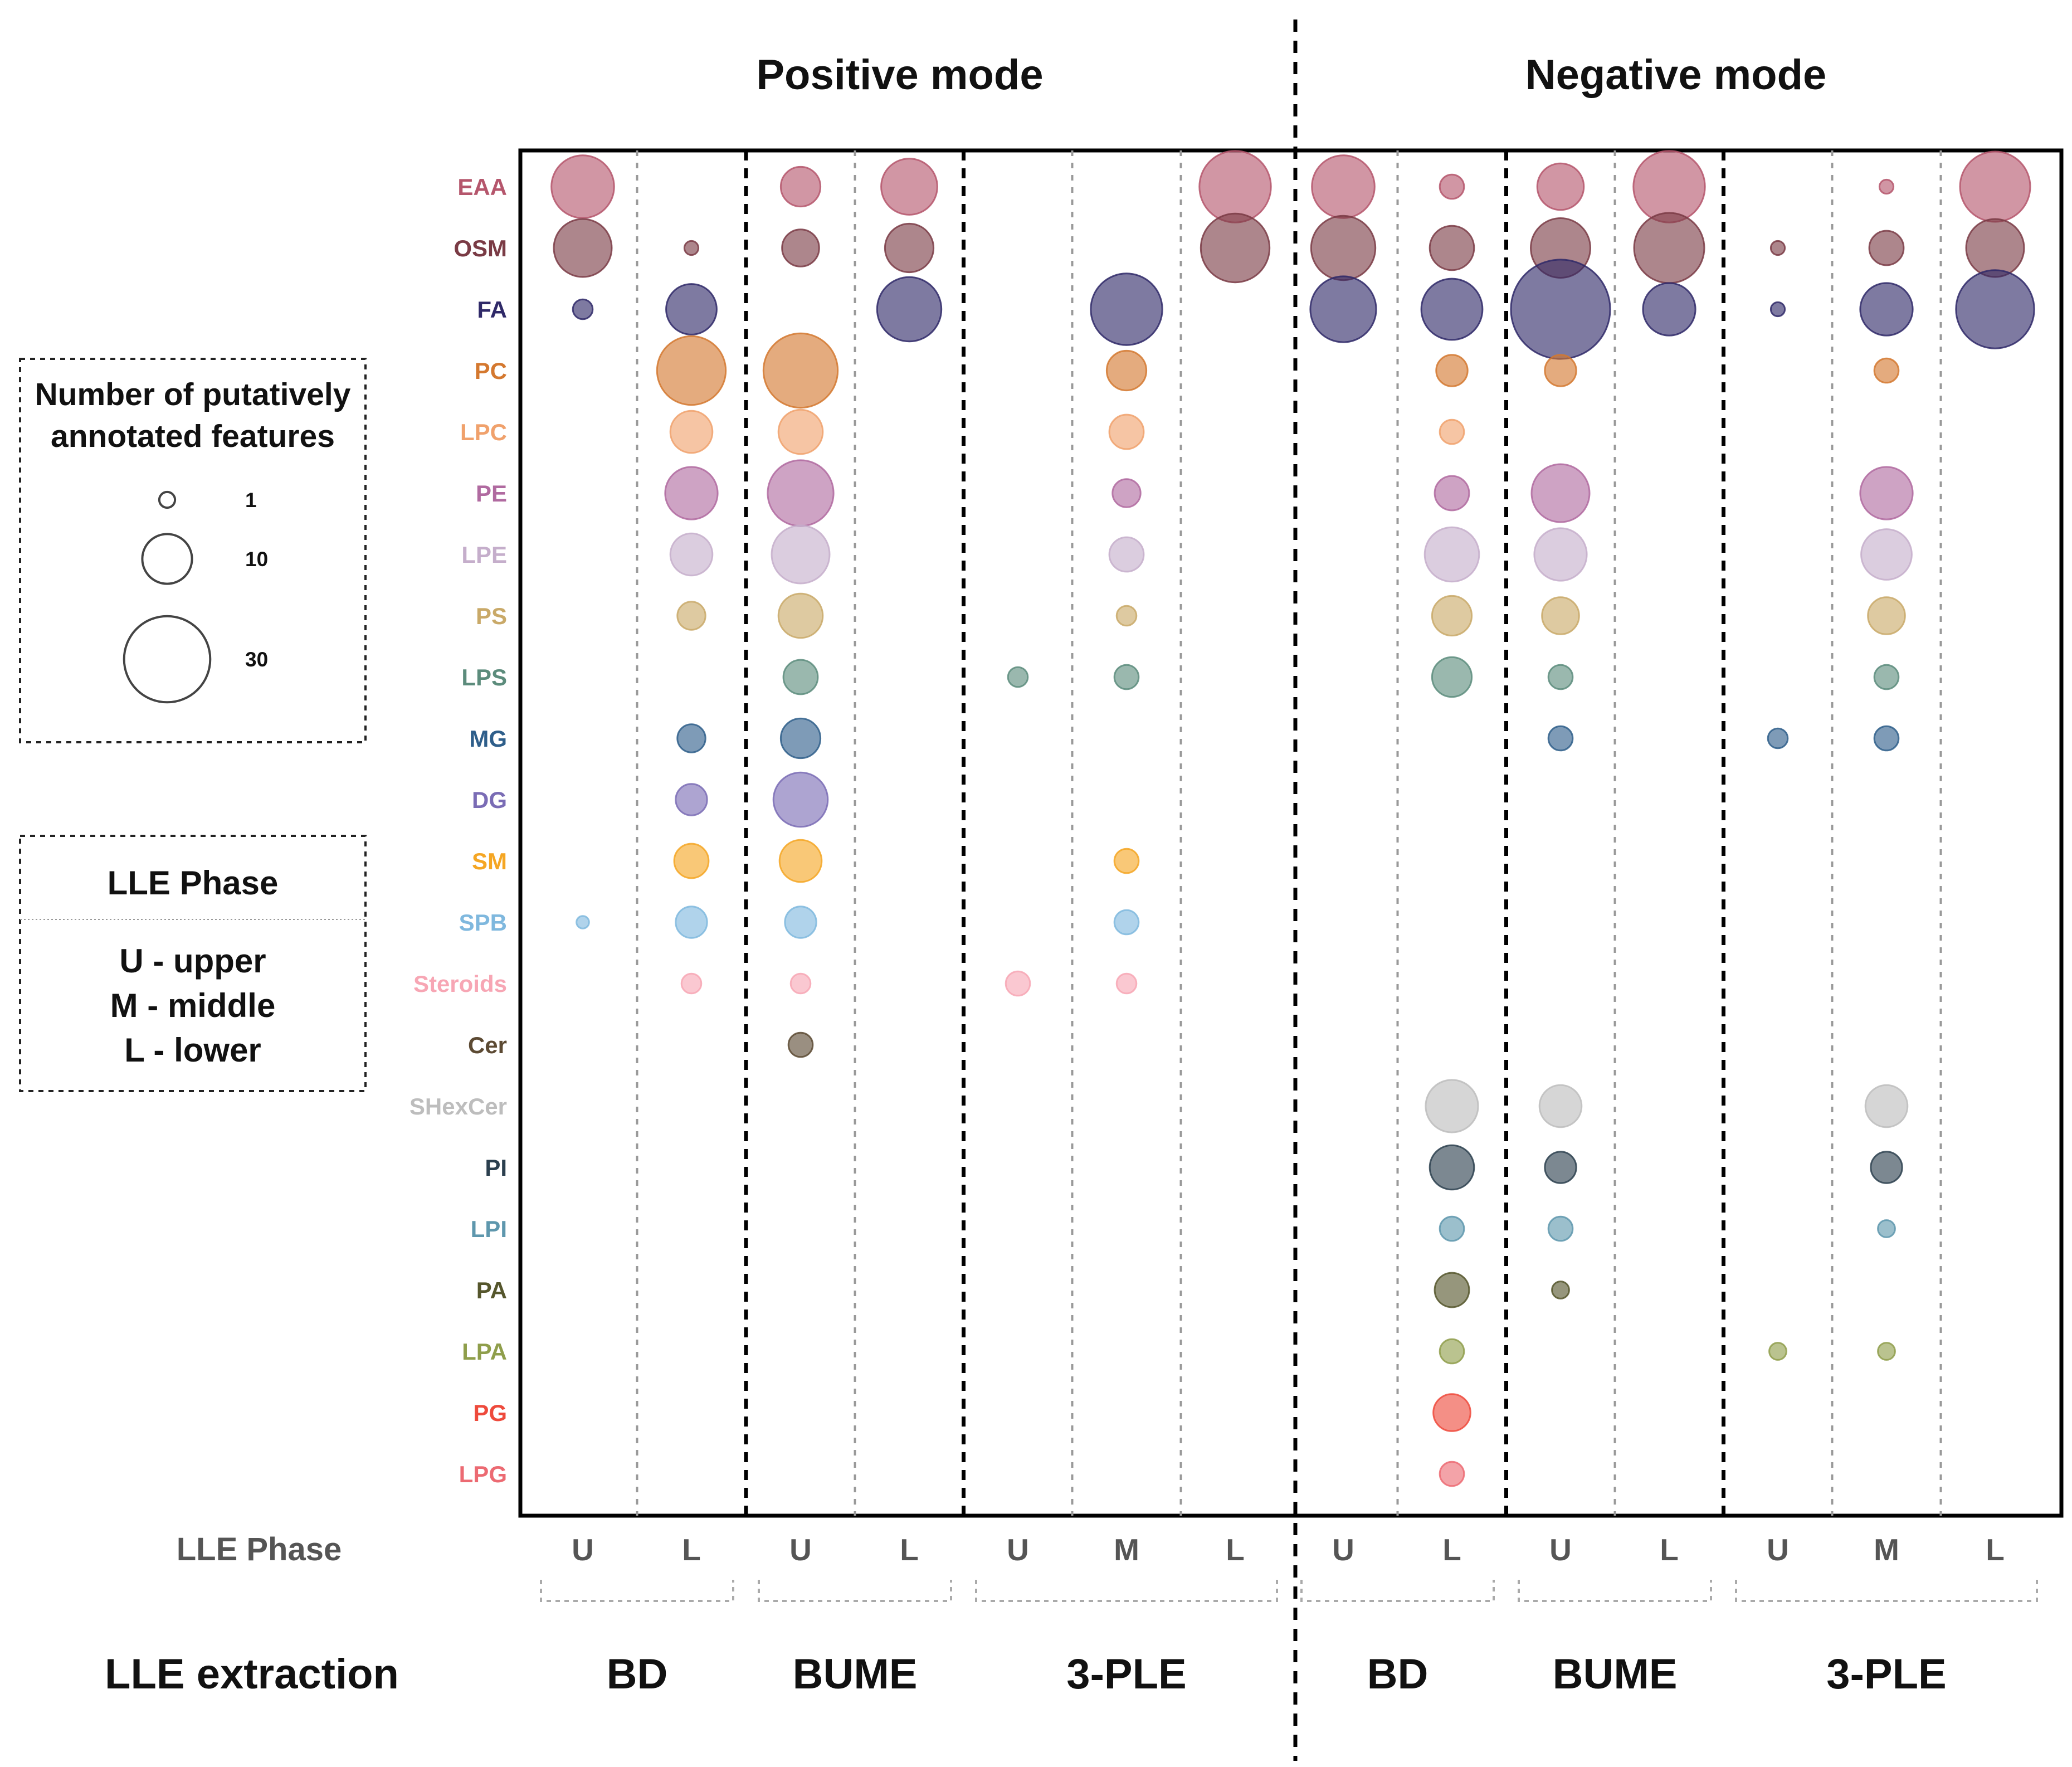 The height and width of the screenshot is (1767, 2072). Describe the element at coordinates (1343, 248) in the screenshot. I see `bubble-osm-col7` at that location.